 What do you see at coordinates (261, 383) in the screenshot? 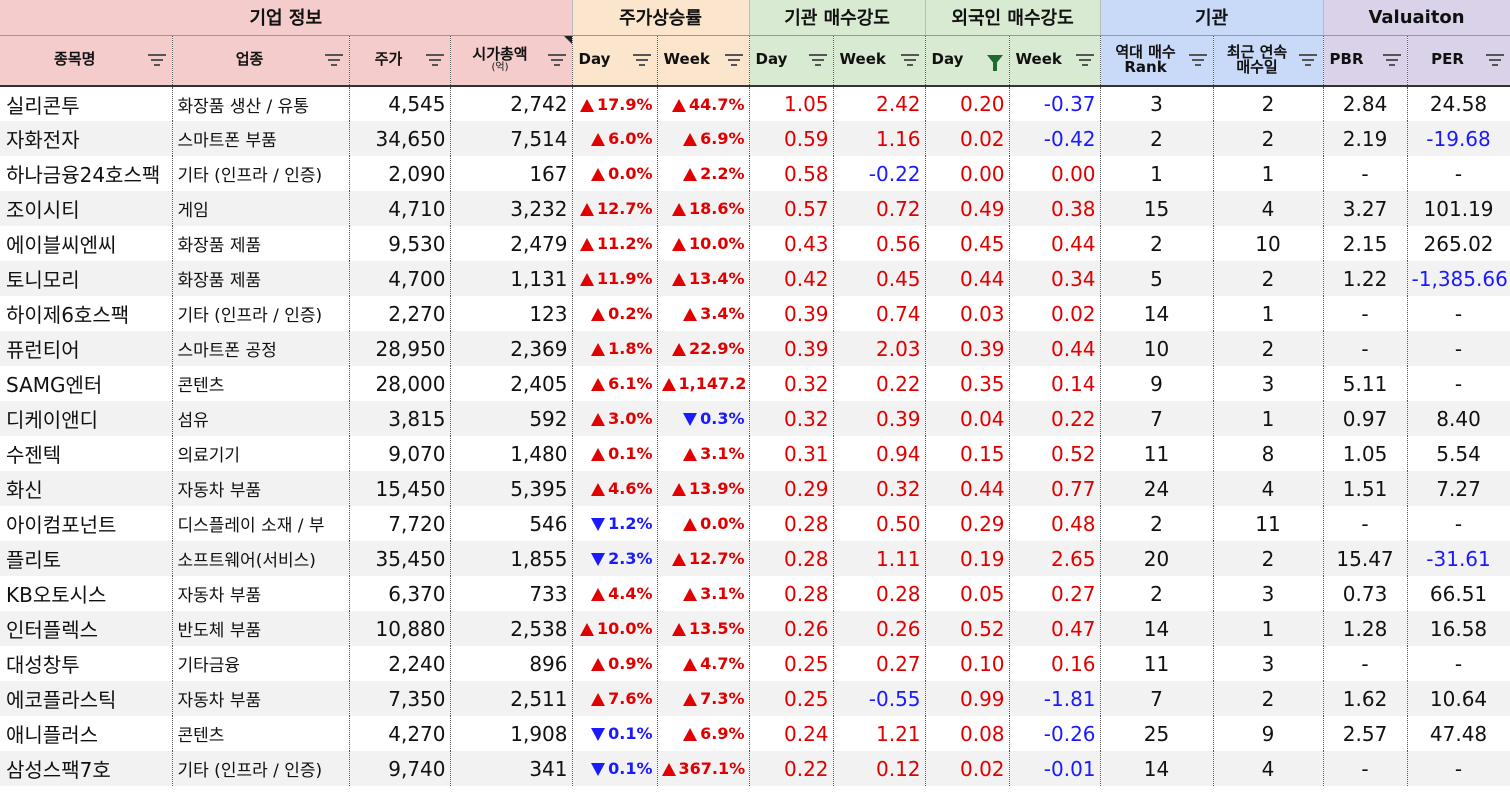
I see `cell-industry: 콘텐츠` at bounding box center [261, 383].